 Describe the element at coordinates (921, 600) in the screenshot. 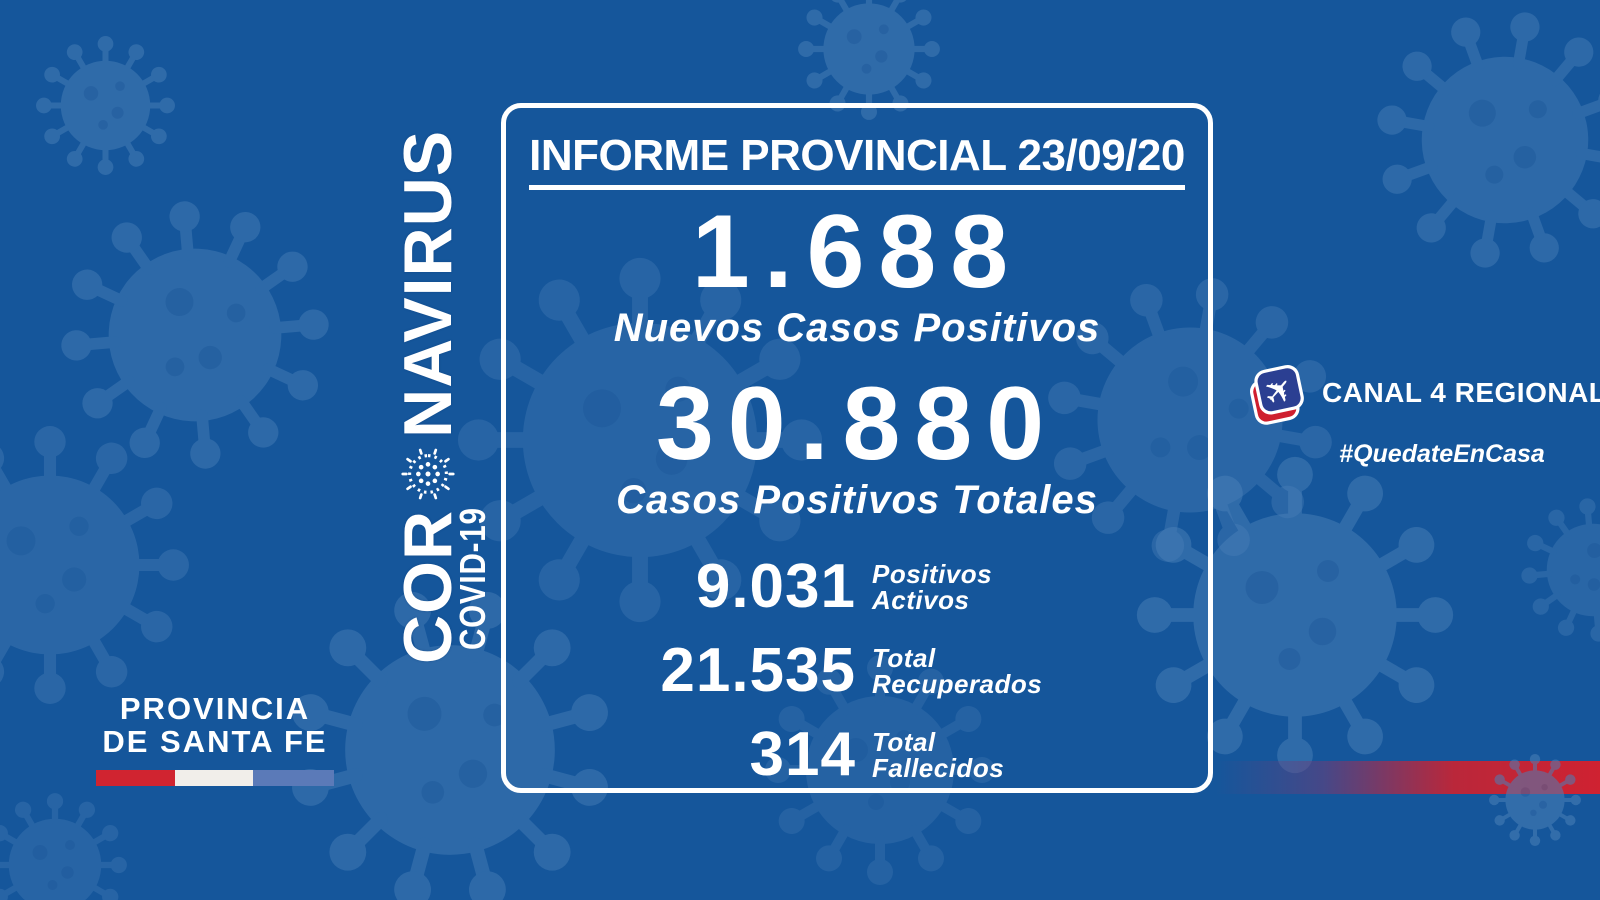

I see `stat-label-line: Activos` at that location.